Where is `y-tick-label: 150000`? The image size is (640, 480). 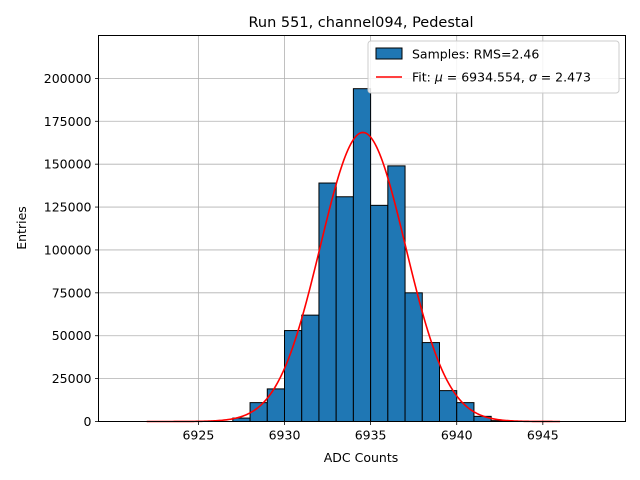 y-tick-label: 150000 is located at coordinates (68, 164).